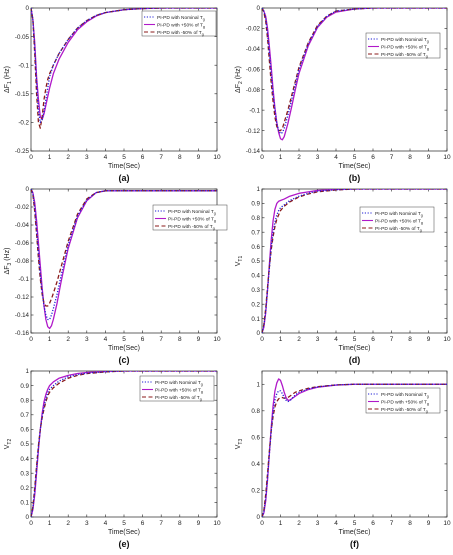 This screenshot has width=453, height=555. What do you see at coordinates (22, 333) in the screenshot?
I see `y-tick-label: -0.16` at bounding box center [22, 333].